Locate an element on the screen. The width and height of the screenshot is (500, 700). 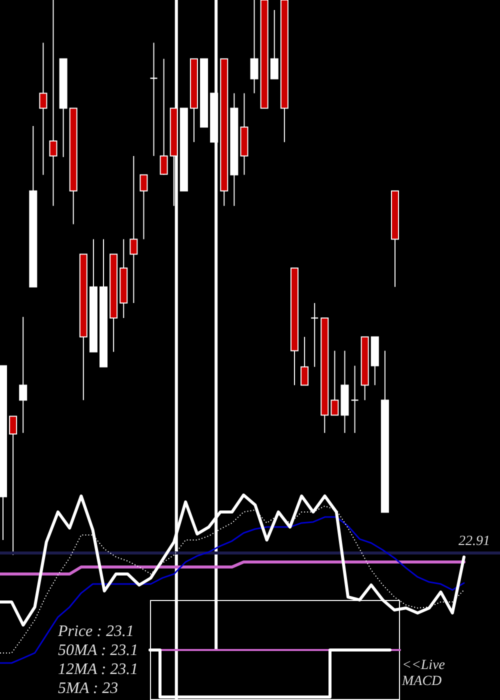
annotation: 50MA : 23.1 is located at coordinates (98, 650).